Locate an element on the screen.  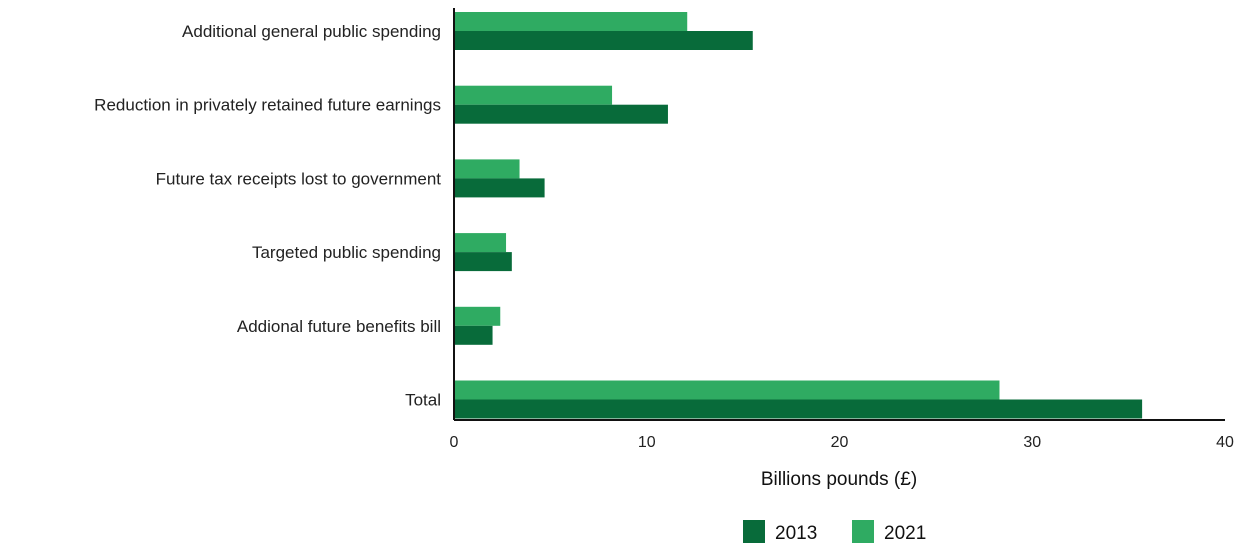
x-tick-label: 20 is located at coordinates (840, 442).